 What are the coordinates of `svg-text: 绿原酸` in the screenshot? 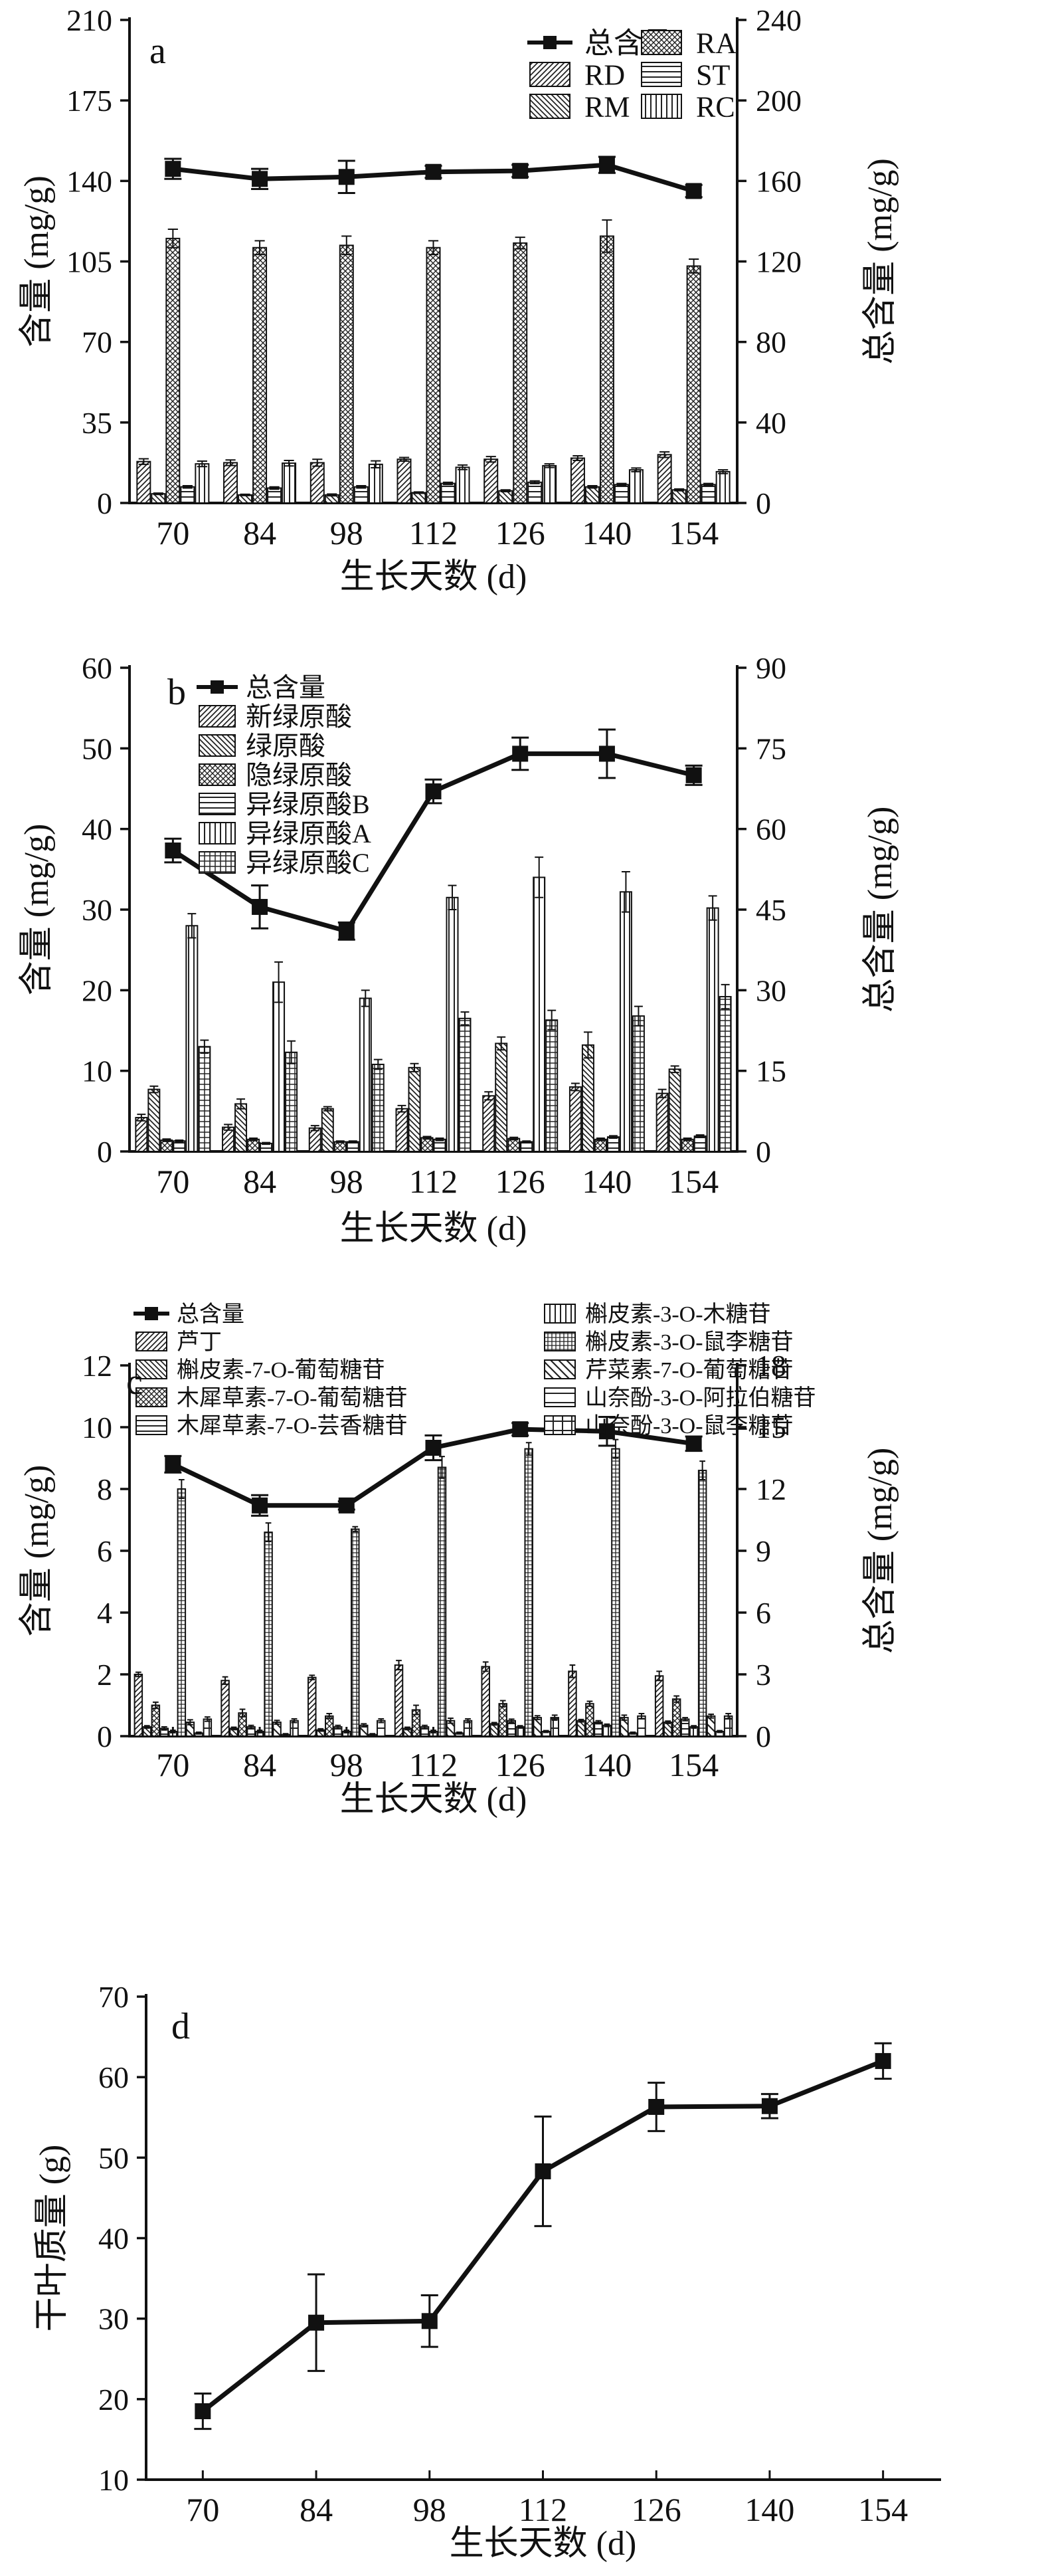 It's located at (285, 746).